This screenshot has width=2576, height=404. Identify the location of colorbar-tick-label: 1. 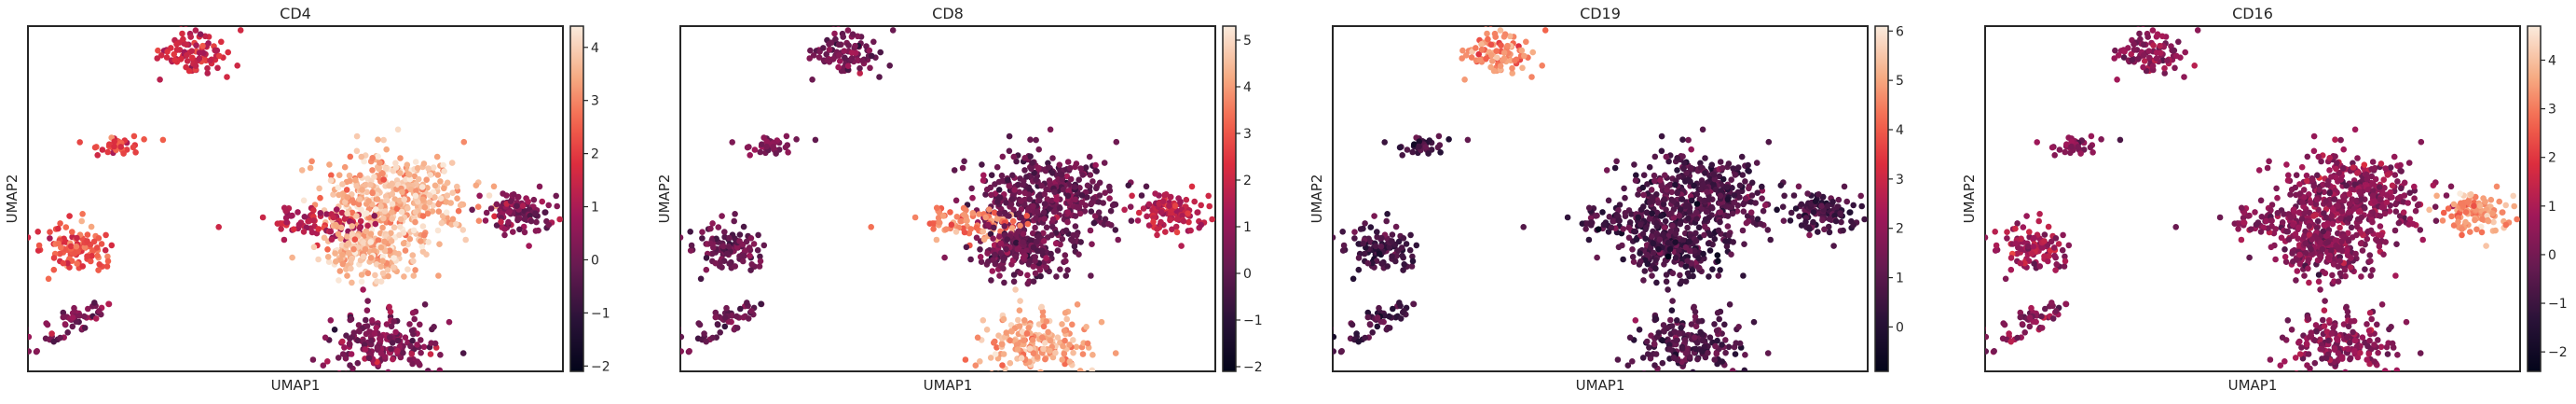
(1900, 279).